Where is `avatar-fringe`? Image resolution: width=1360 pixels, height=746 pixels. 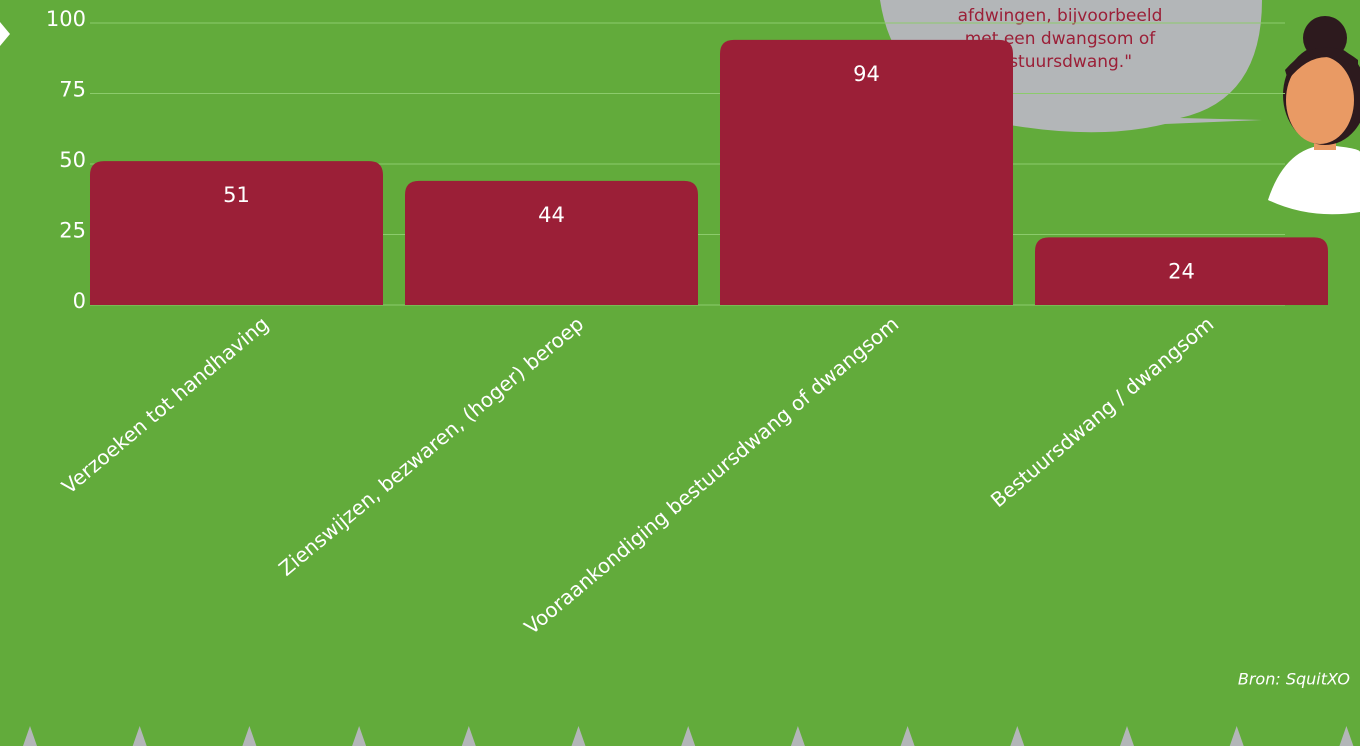
avatar-fringe is located at coordinates (1321, 63).